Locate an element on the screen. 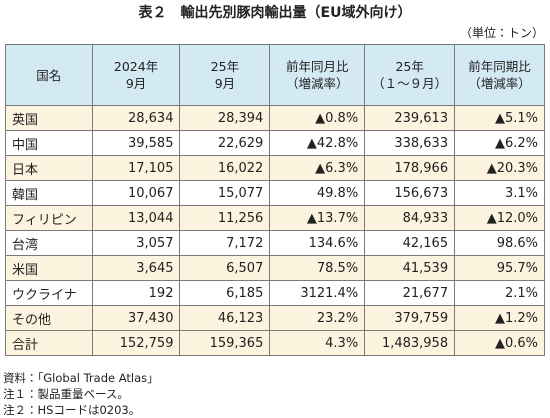 Image resolution: width=550 pixels, height=418 pixels. value-cell: 22,629 is located at coordinates (225, 143).